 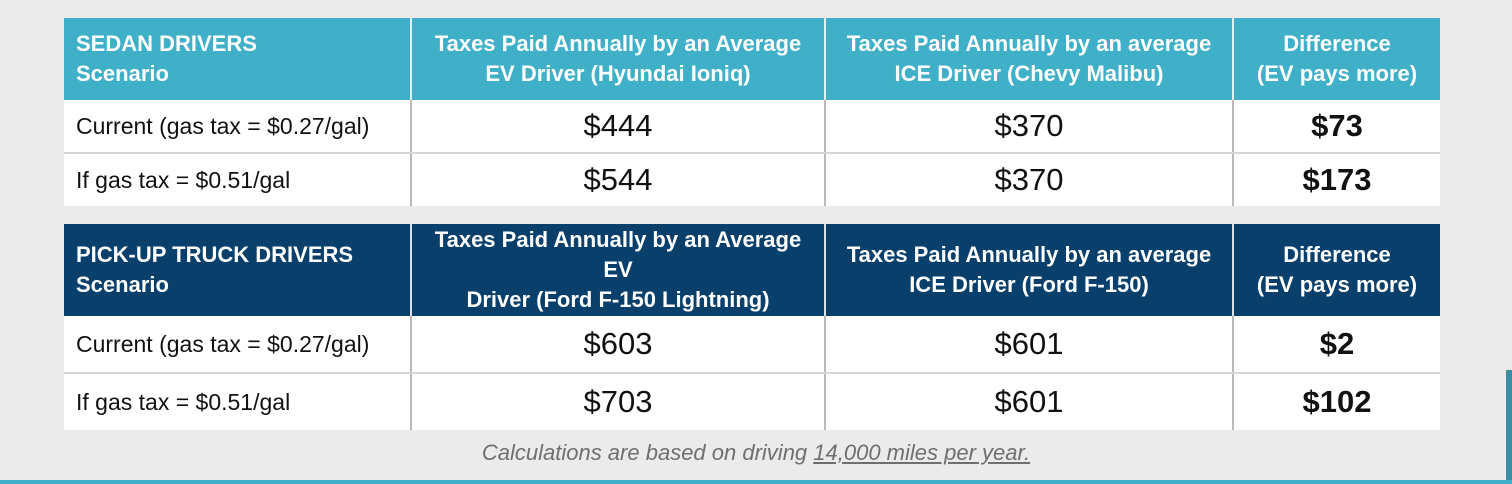 I want to click on sedan-header-diff: Difference (EV pays more), so click(x=1336, y=59).